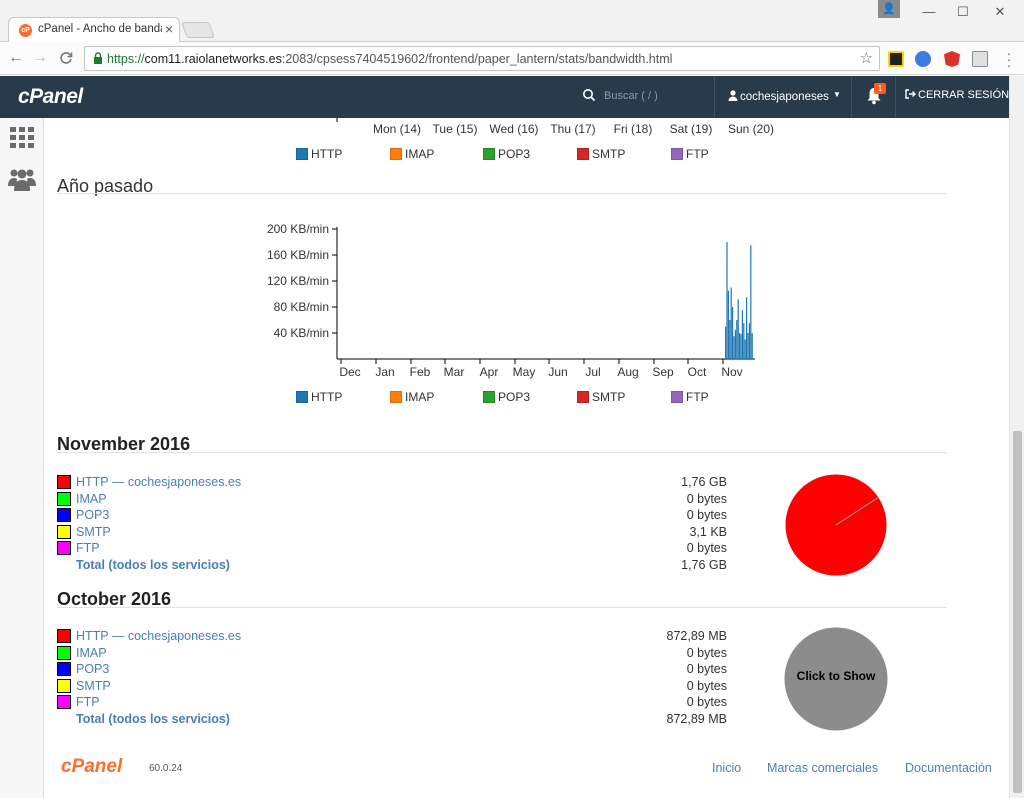 The image size is (1024, 798). Describe the element at coordinates (40, 57) in the screenshot. I see `forward-arrow-icon: →` at that location.